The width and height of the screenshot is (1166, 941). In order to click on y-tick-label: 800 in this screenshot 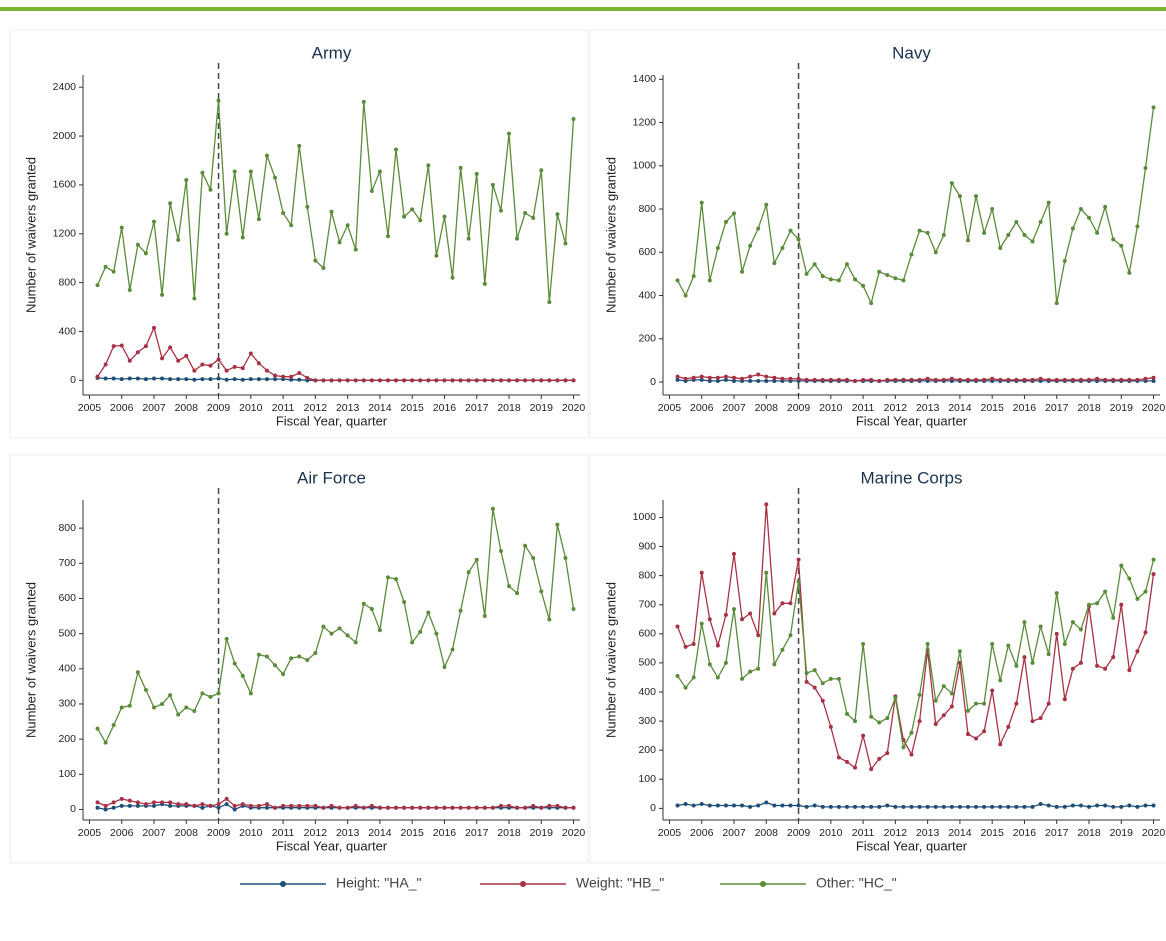, I will do `click(647, 575)`.